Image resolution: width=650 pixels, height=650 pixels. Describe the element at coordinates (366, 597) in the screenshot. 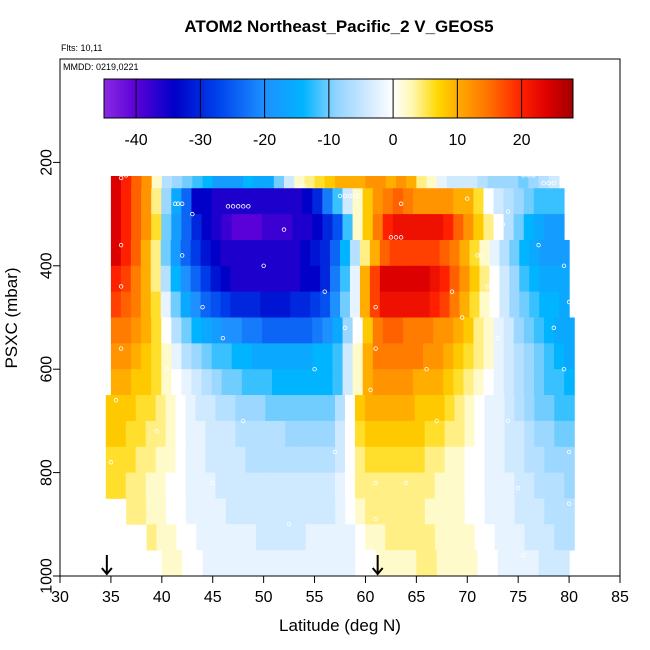

I see `x-tick-label: 60` at that location.